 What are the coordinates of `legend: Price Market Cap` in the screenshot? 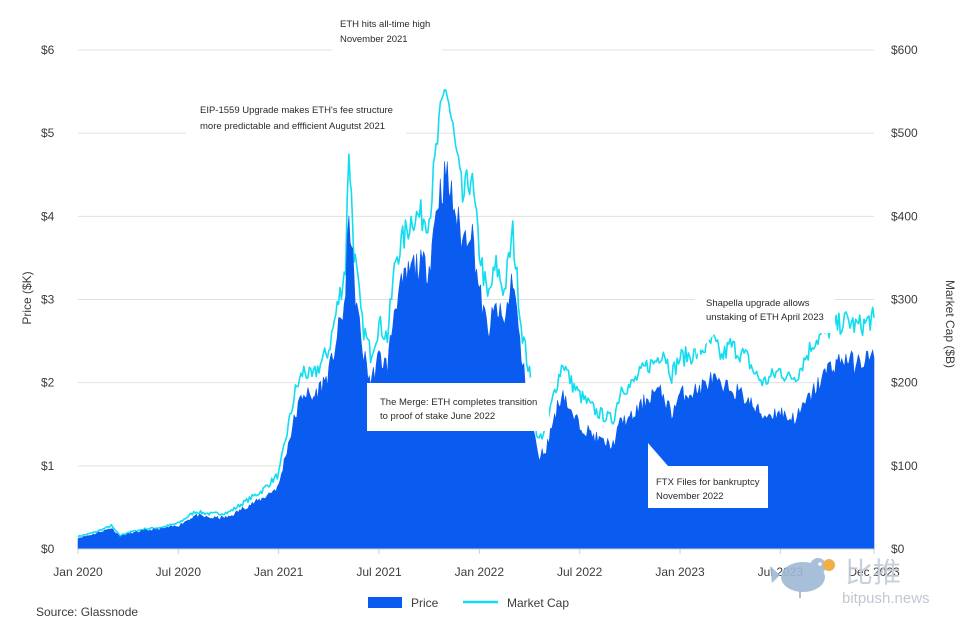 It's located at (468, 603).